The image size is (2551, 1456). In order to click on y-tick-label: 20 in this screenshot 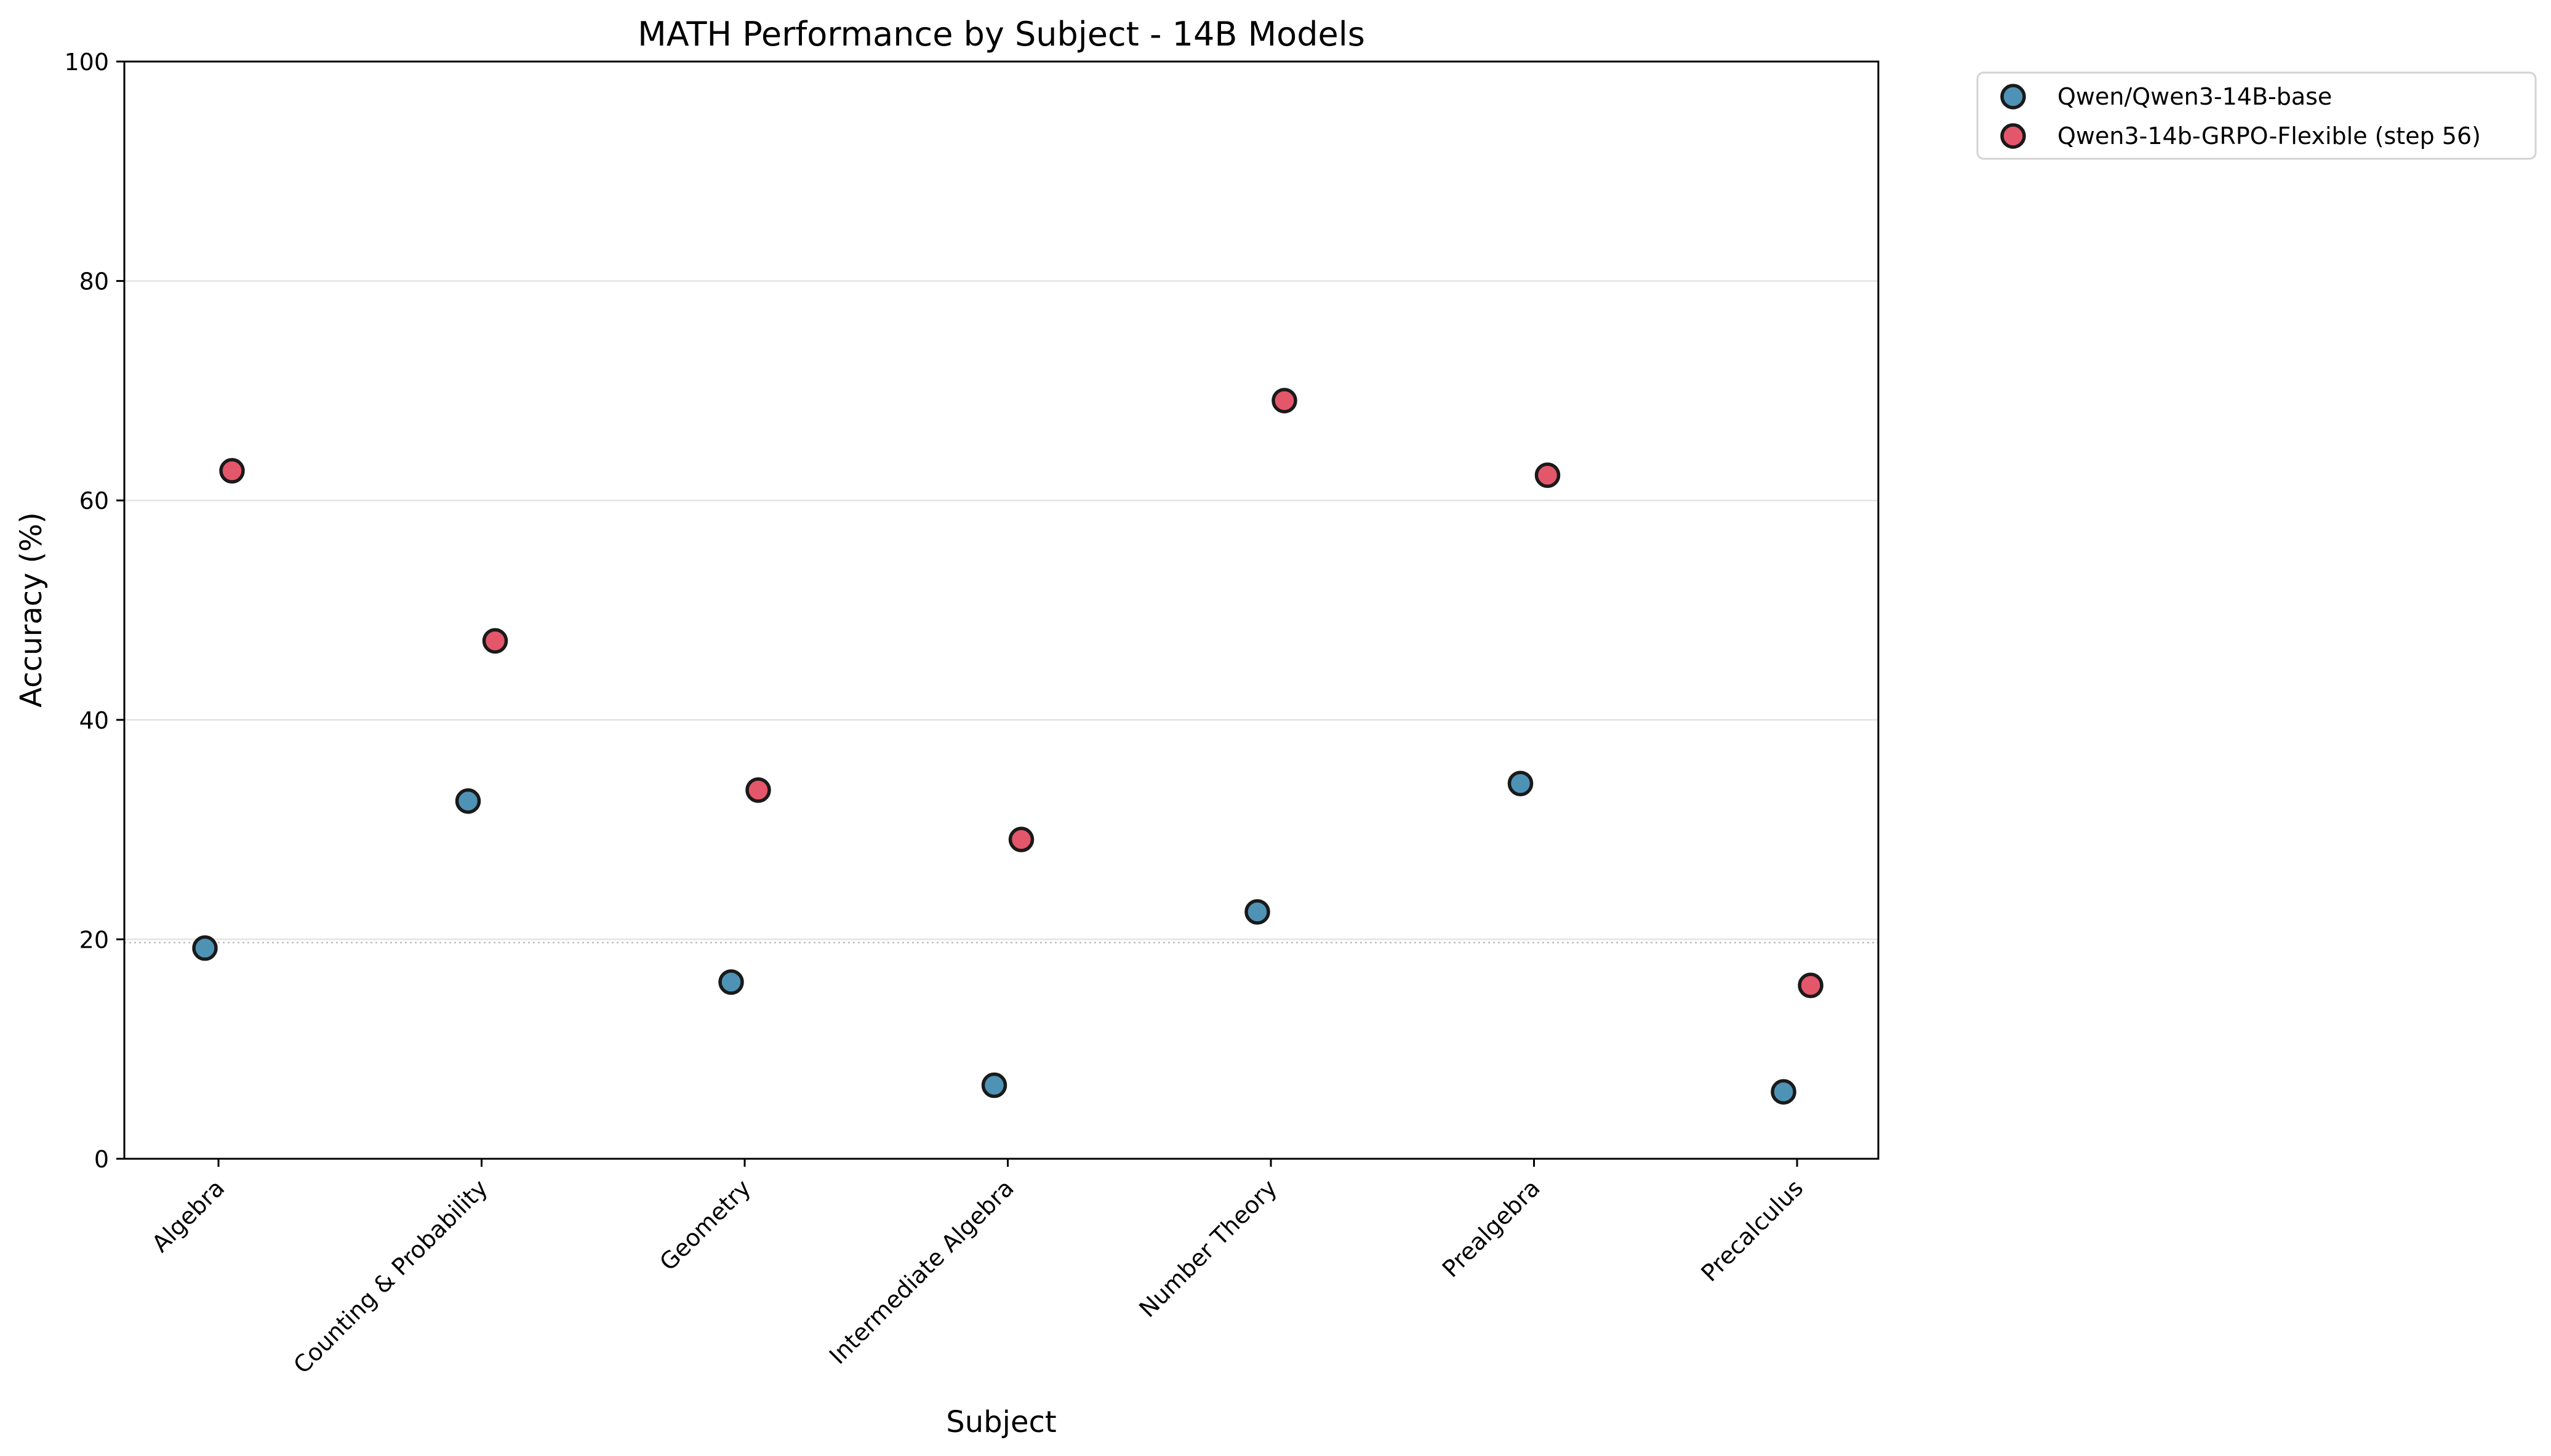, I will do `click(94, 939)`.